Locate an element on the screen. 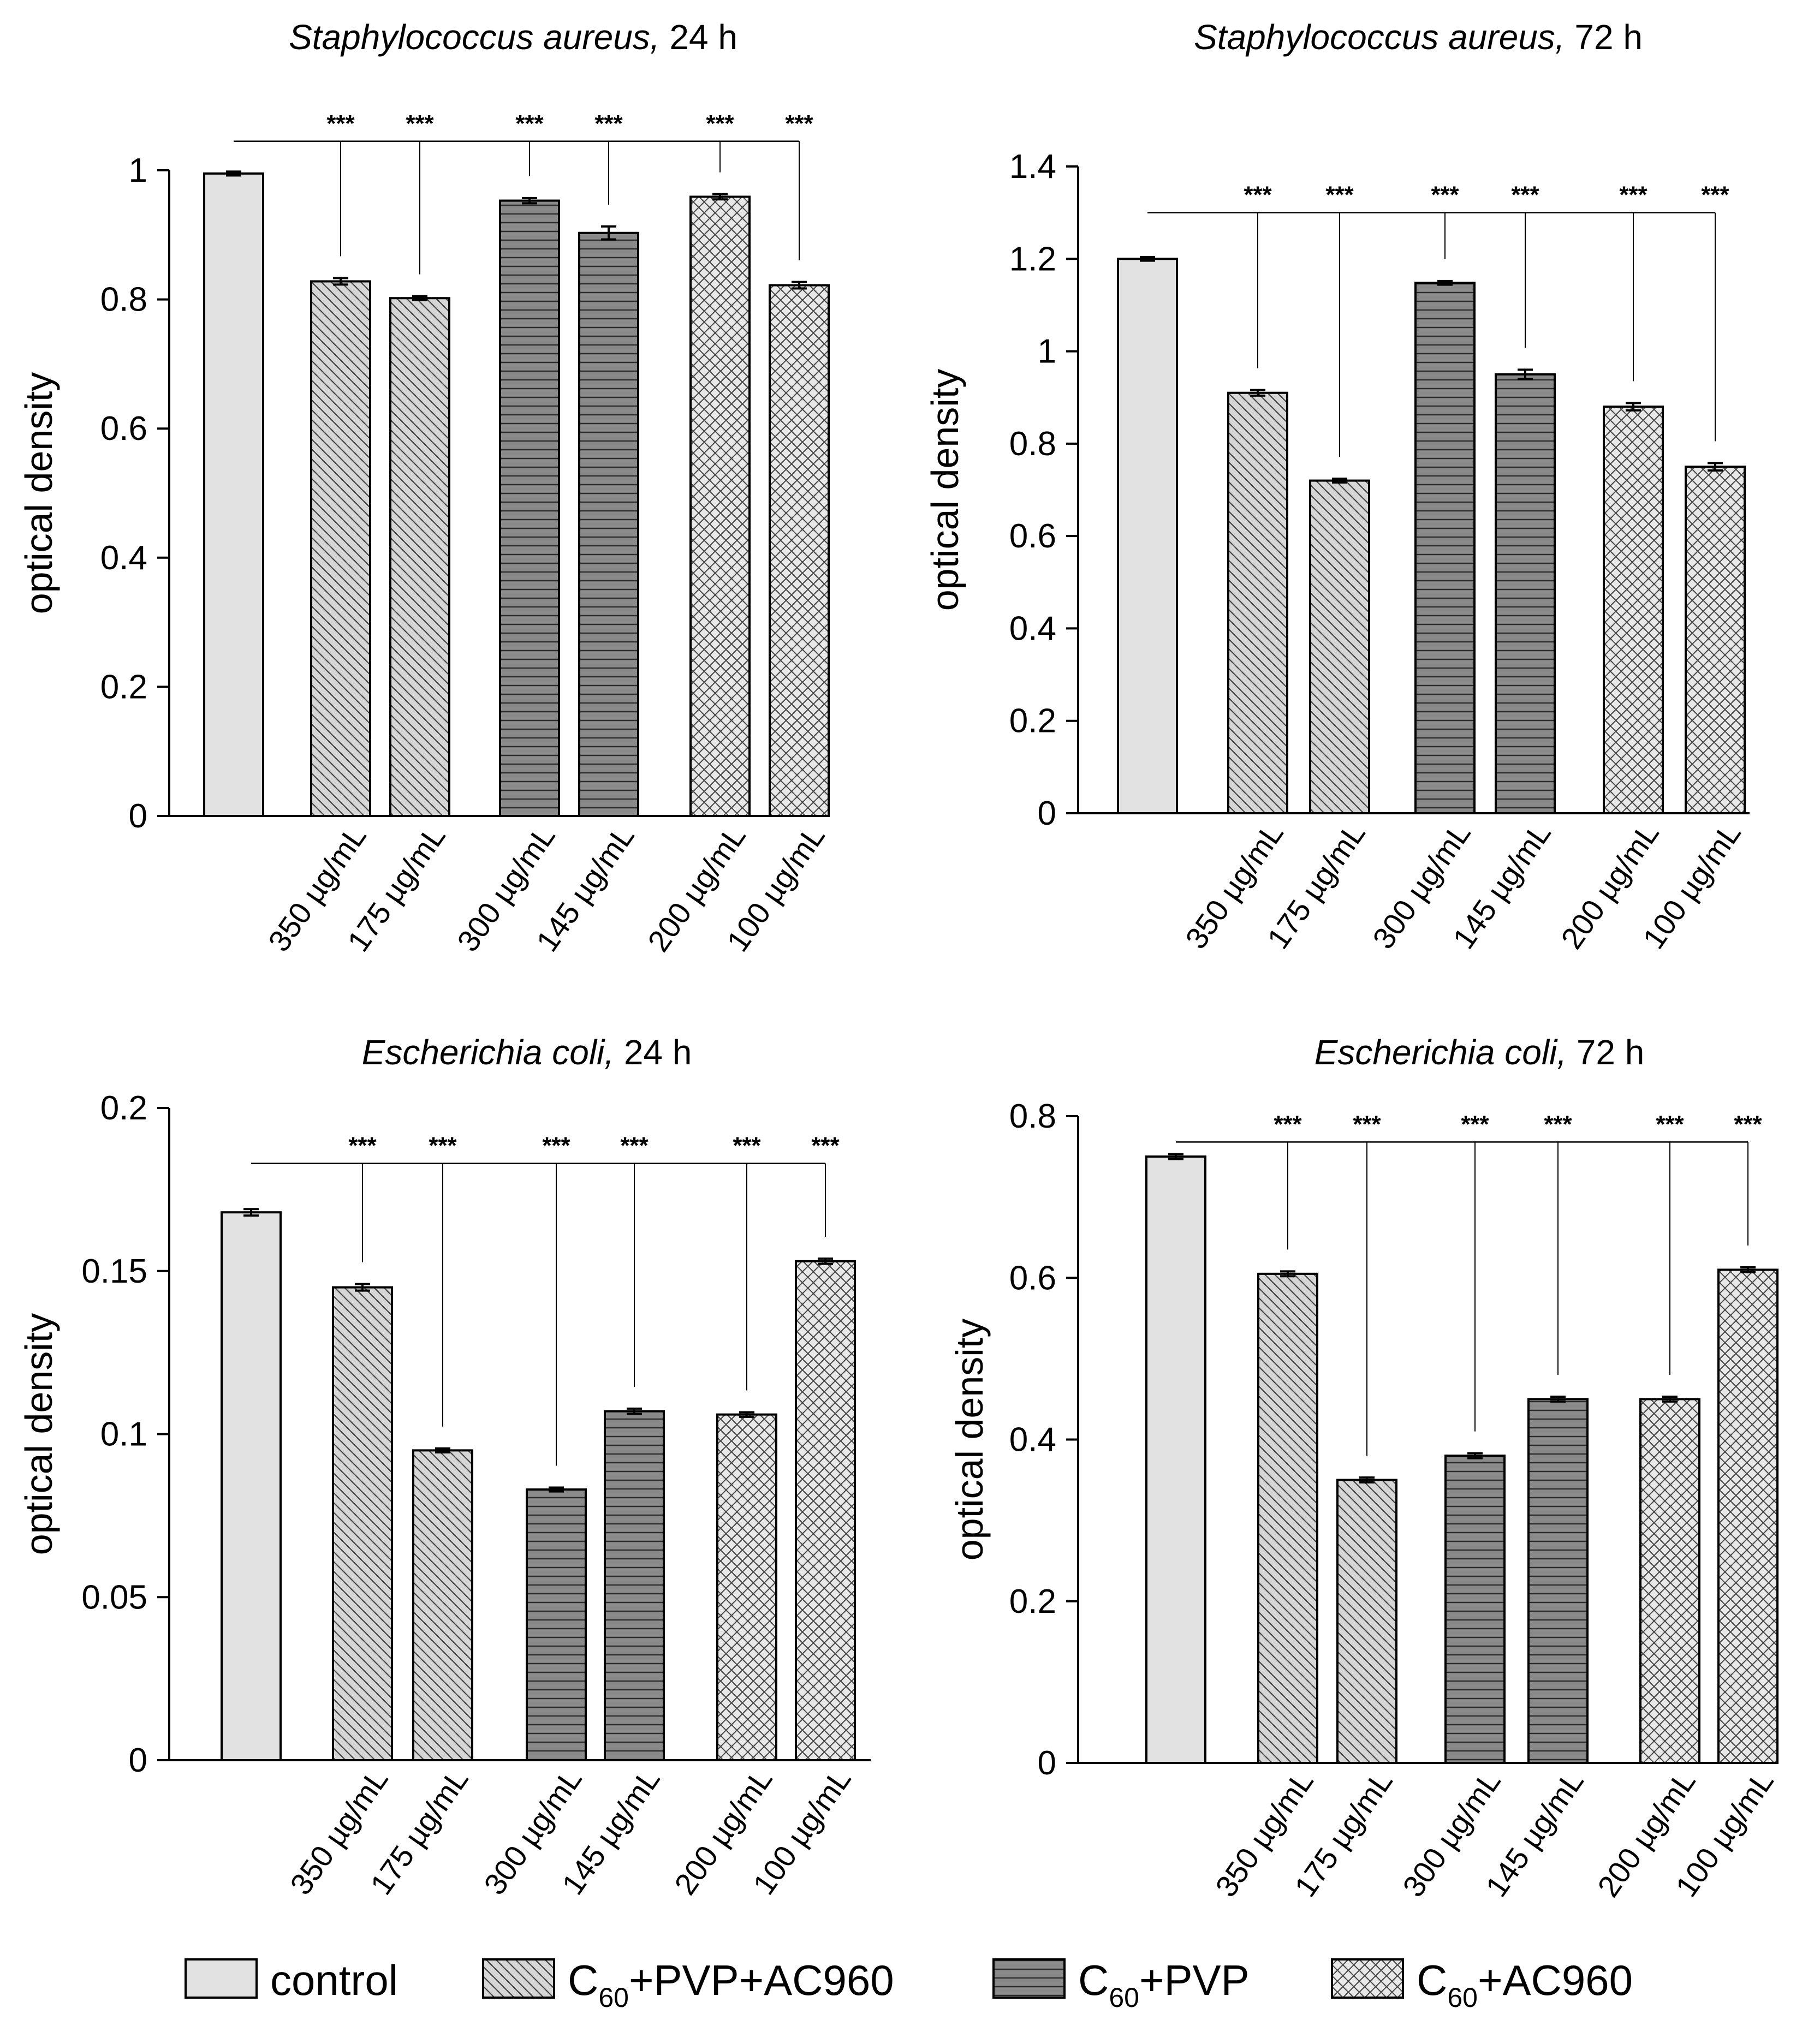  chart-title: Escherichia coli, 72 h is located at coordinates (1480, 1052).